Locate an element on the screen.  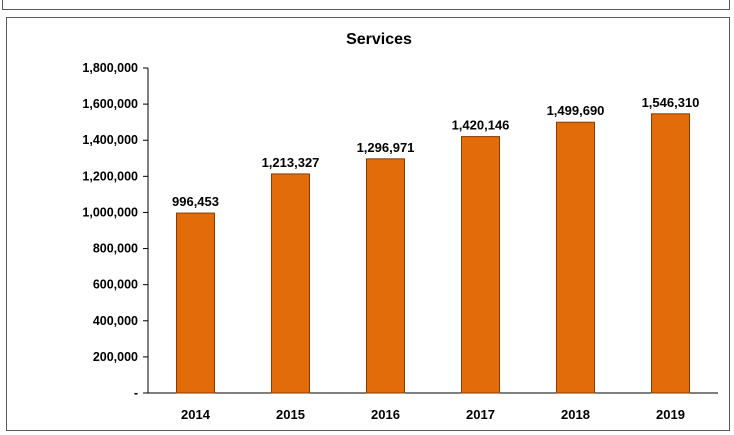
bar-2016 is located at coordinates (385, 276).